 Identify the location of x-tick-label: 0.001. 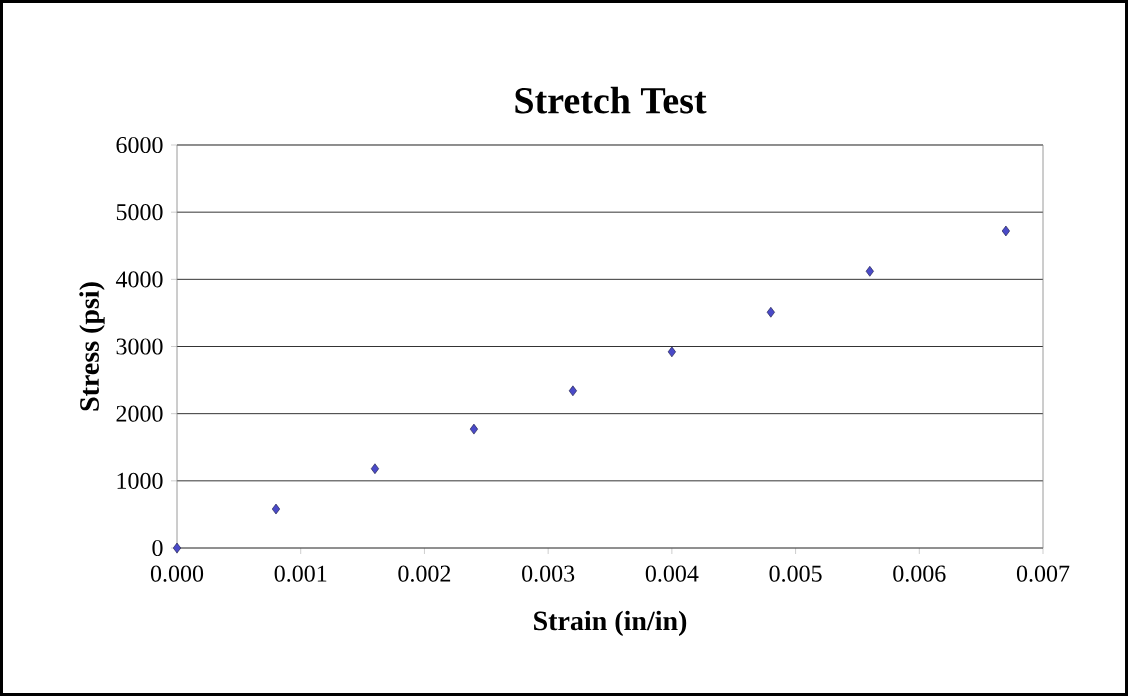
(300, 573).